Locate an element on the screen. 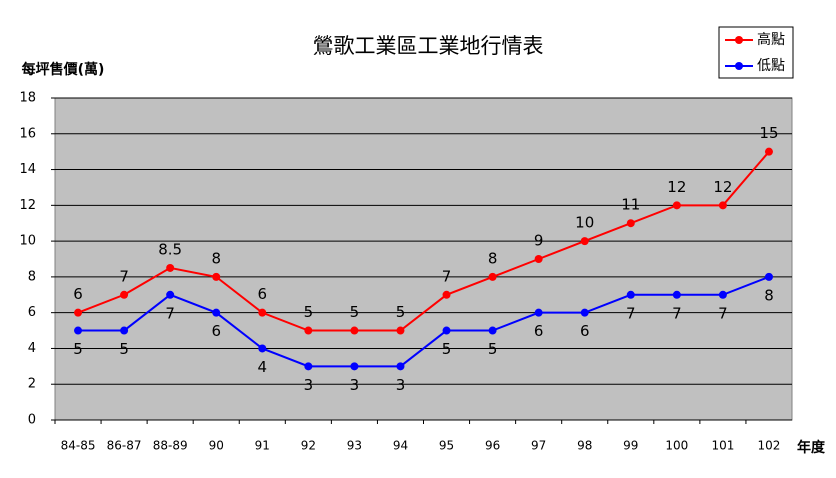  data-label: 9 is located at coordinates (539, 241).